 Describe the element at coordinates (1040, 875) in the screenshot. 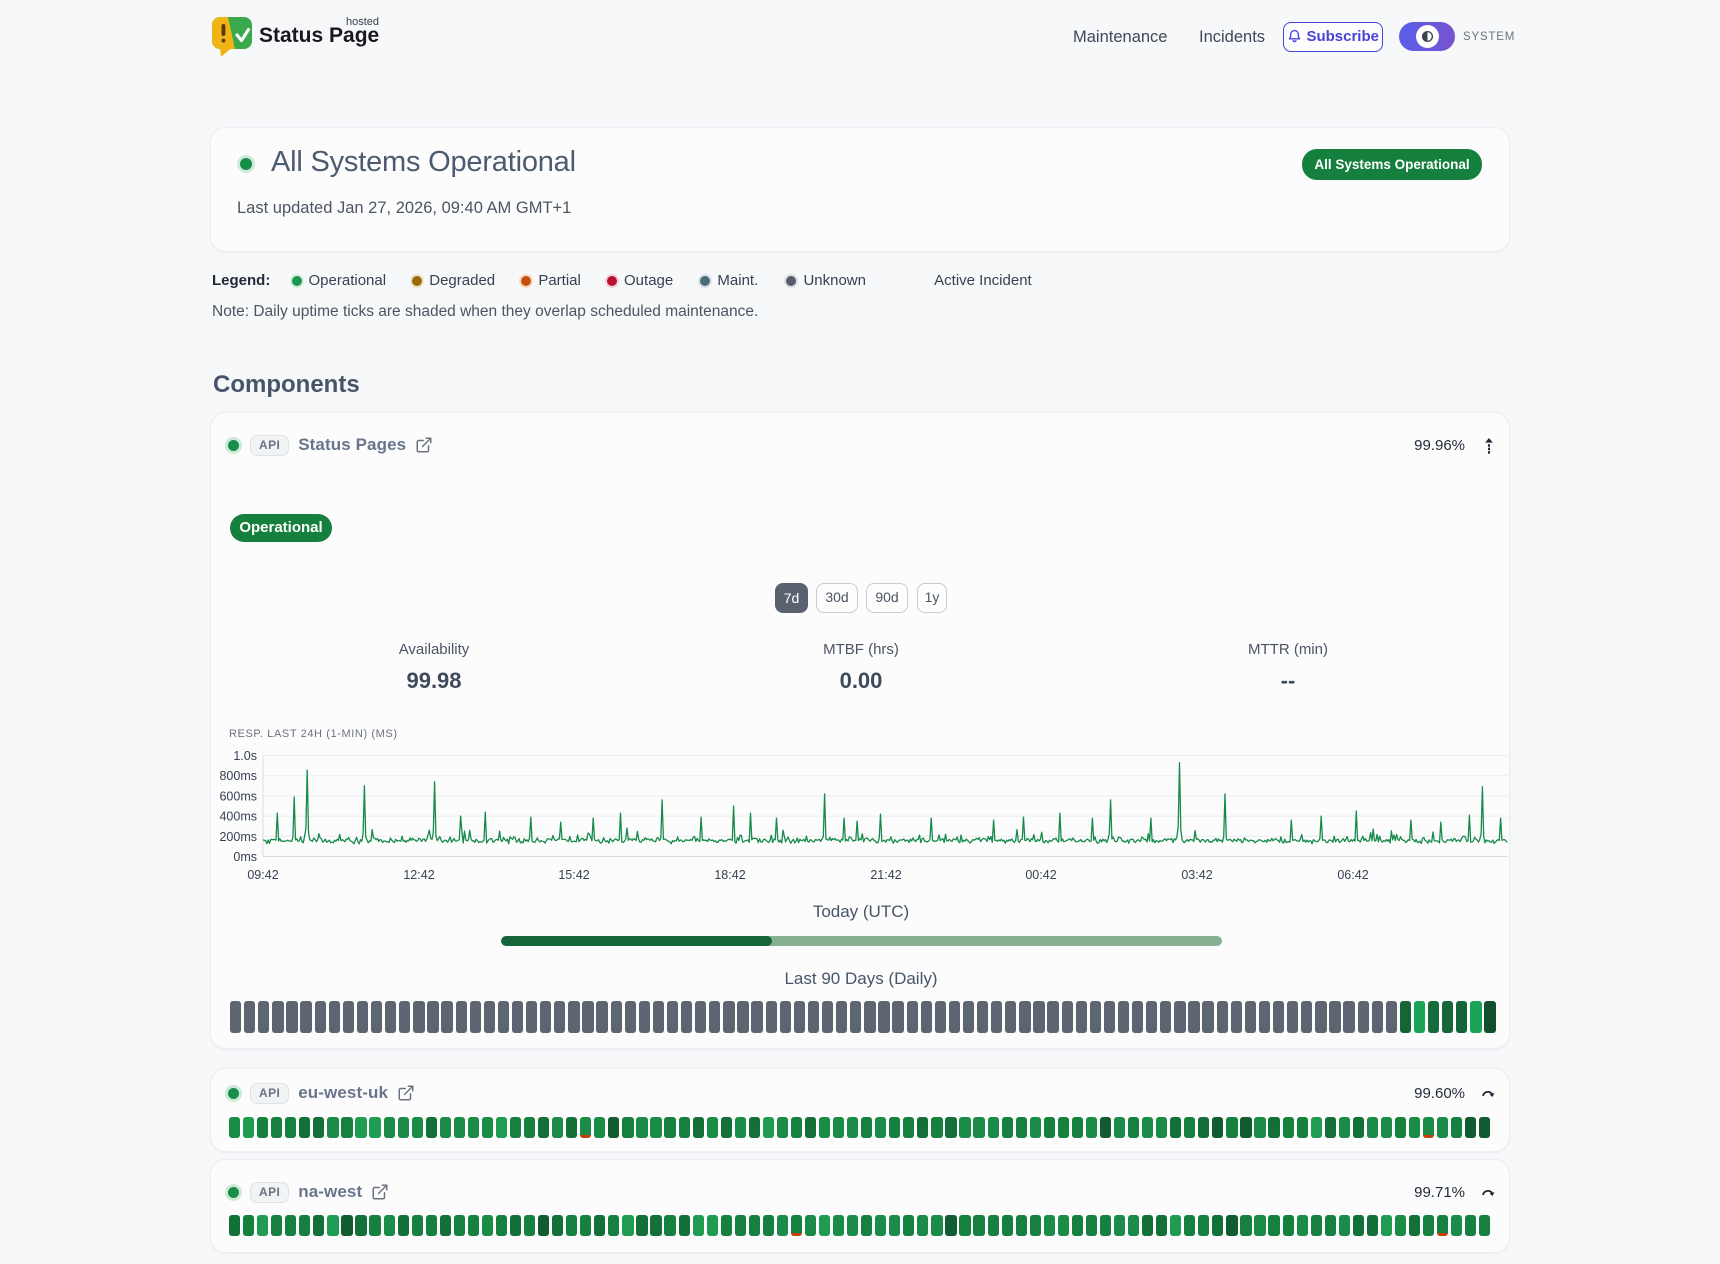

I see `svg-text: 00:42` at that location.